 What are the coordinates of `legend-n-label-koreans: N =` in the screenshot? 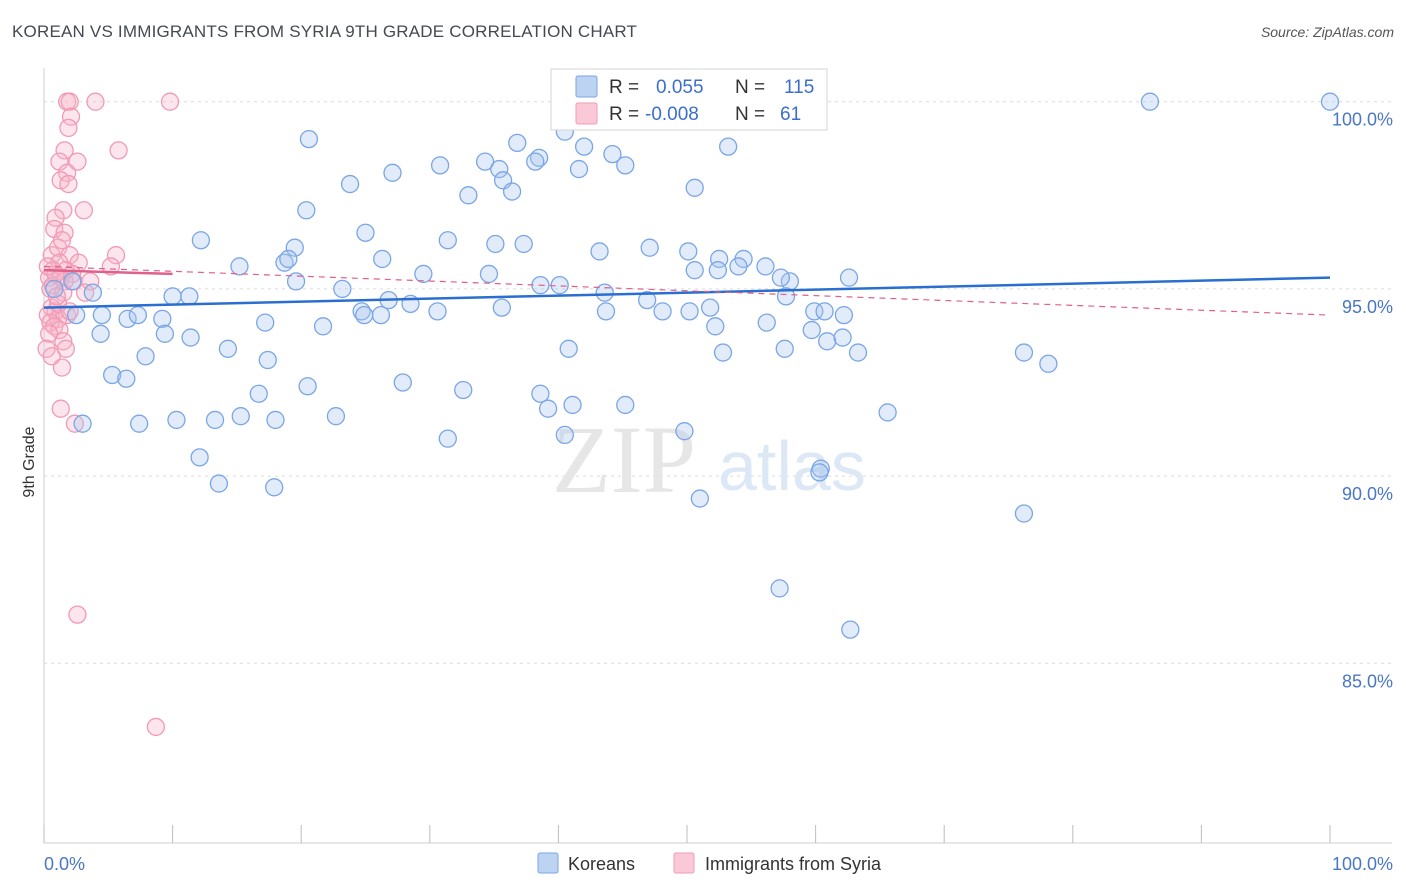 It's located at (750, 87).